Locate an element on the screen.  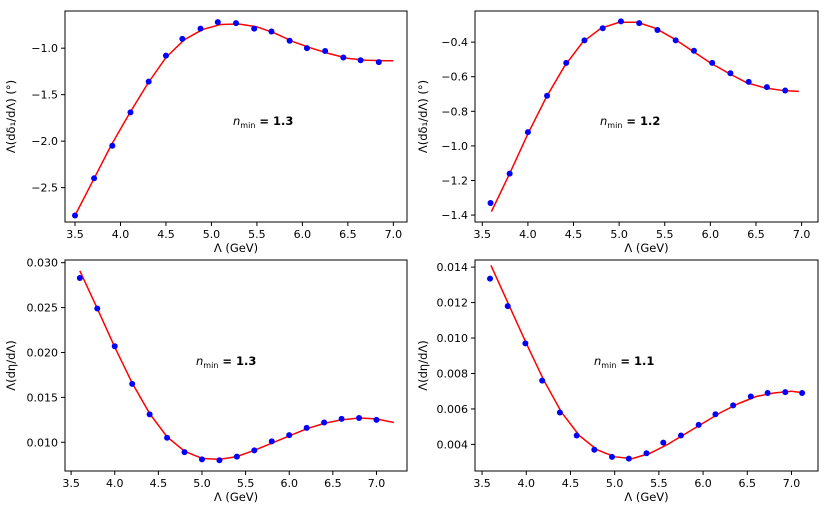
y-tick-label: 0.030 is located at coordinates (43, 263).